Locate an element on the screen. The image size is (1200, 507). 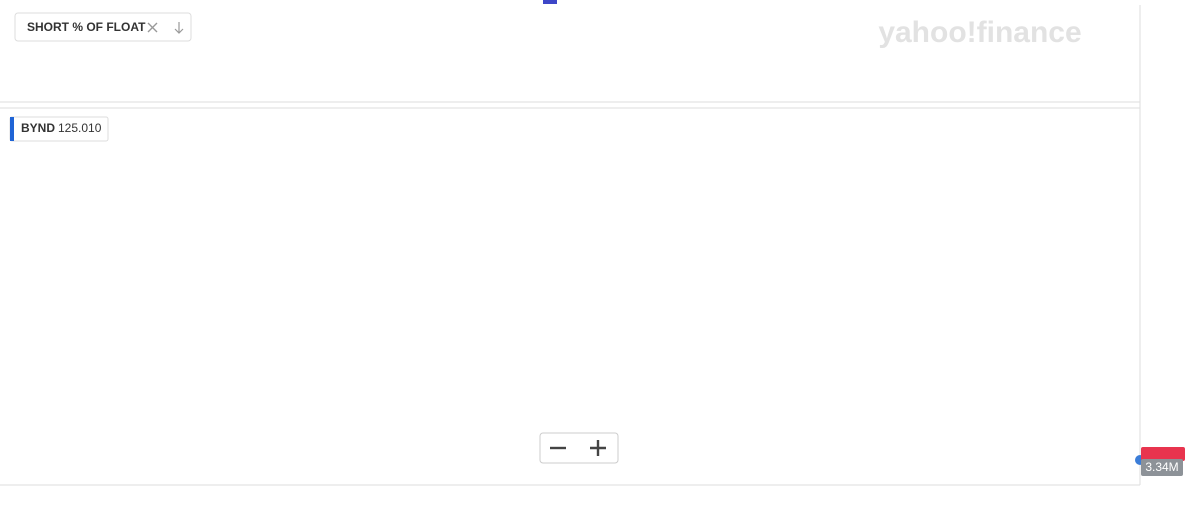
legend-value: 125.010 is located at coordinates (80, 128).